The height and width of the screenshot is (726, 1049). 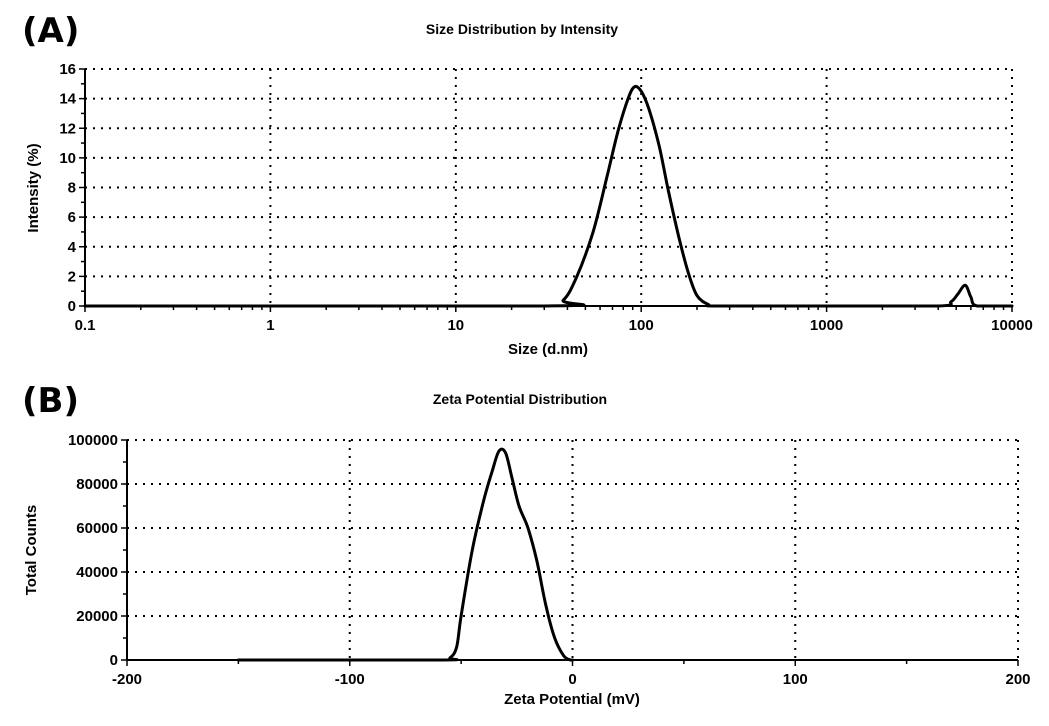 I want to click on series-line, so click(x=405, y=554).